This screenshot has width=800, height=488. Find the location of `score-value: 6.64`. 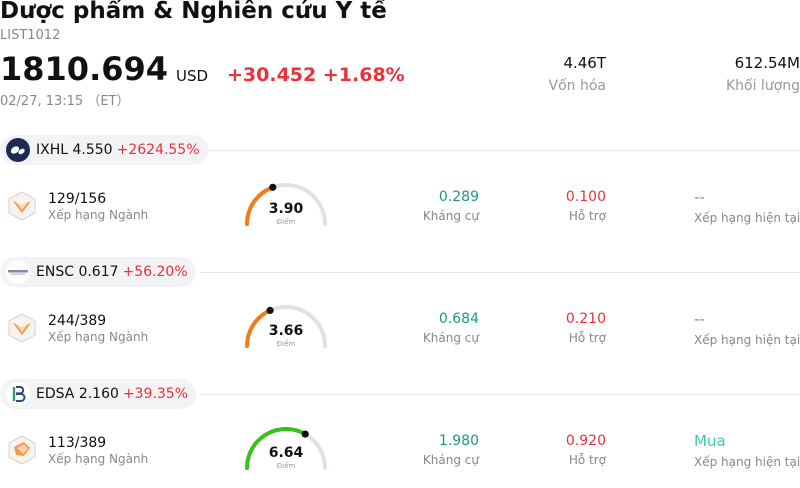

score-value: 6.64 is located at coordinates (286, 453).